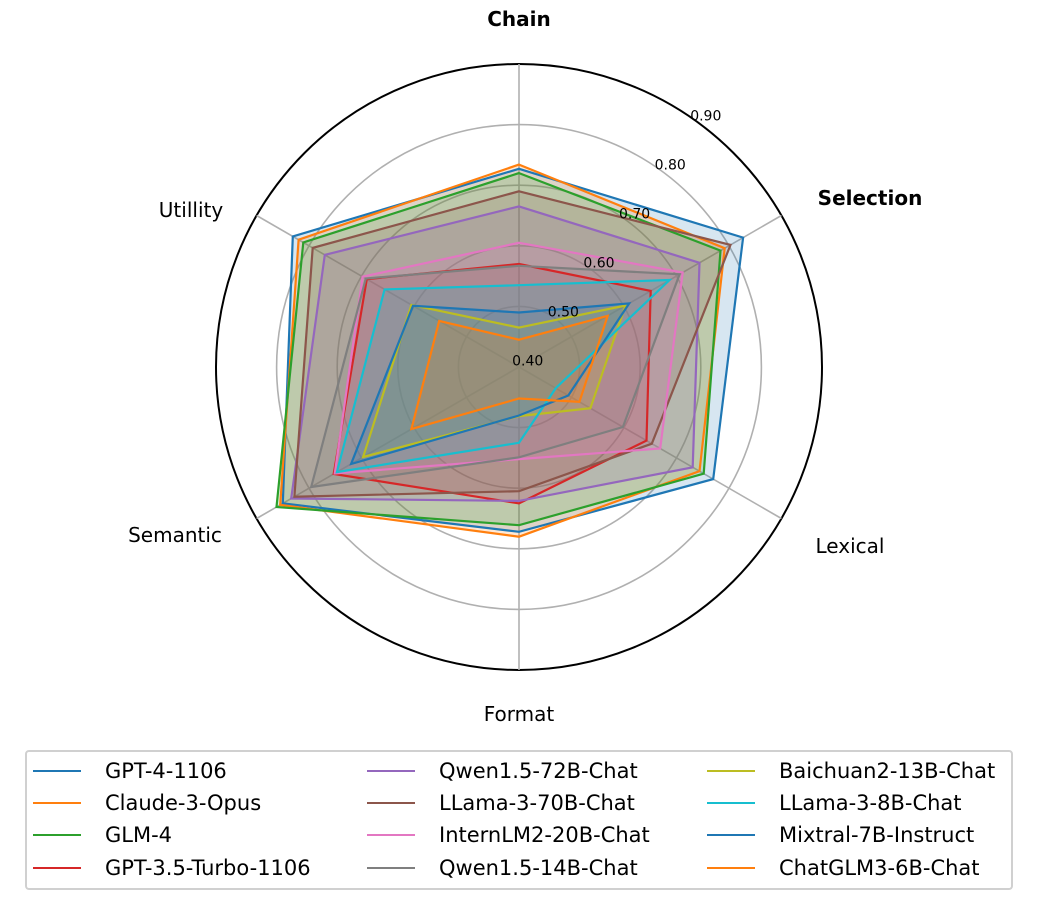 Image resolution: width=1046 pixels, height=920 pixels. What do you see at coordinates (538, 771) in the screenshot?
I see `legend-label: Qwen1.5-72B-Chat` at bounding box center [538, 771].